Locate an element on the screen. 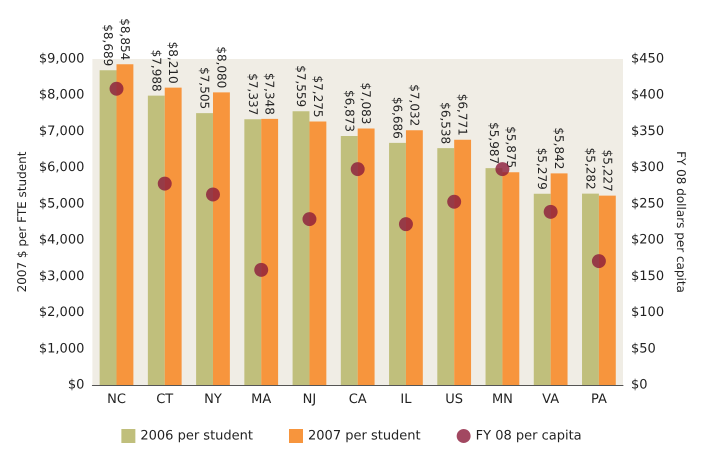  x-tick-label: PA is located at coordinates (598, 399).